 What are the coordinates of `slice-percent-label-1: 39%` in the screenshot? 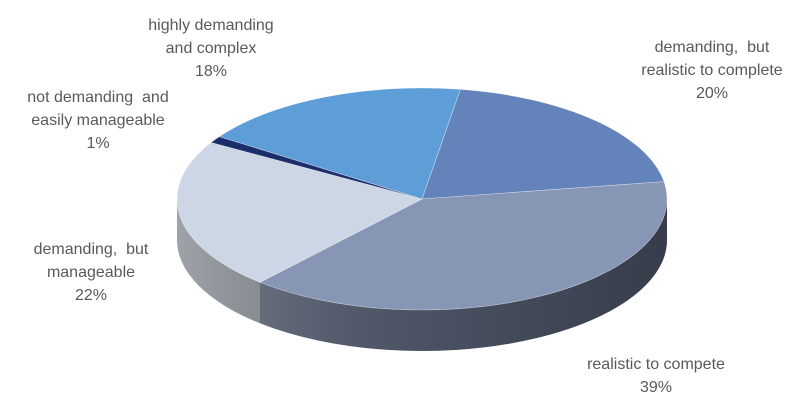 It's located at (656, 387).